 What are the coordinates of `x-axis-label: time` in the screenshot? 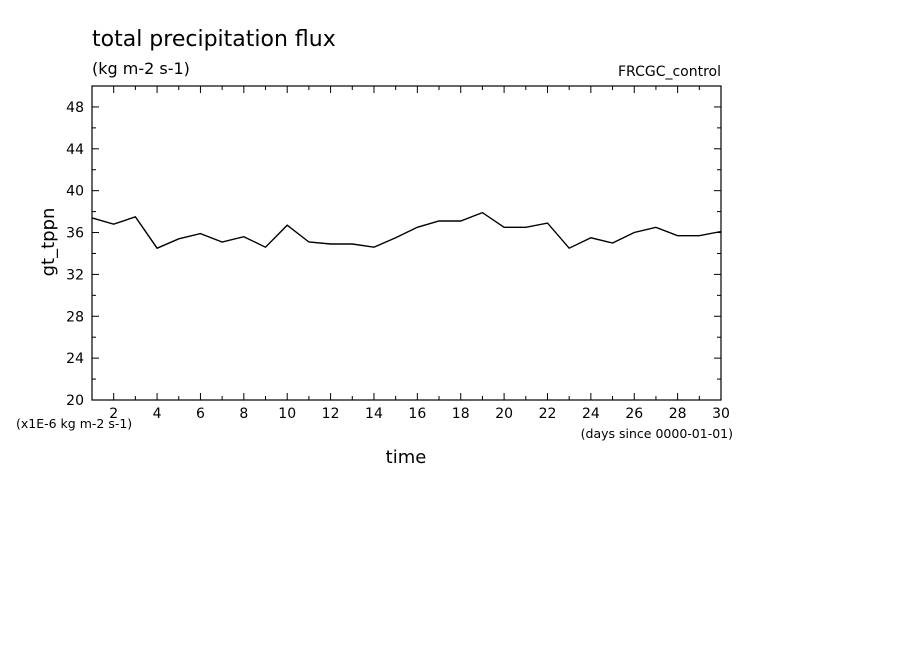 It's located at (406, 457).